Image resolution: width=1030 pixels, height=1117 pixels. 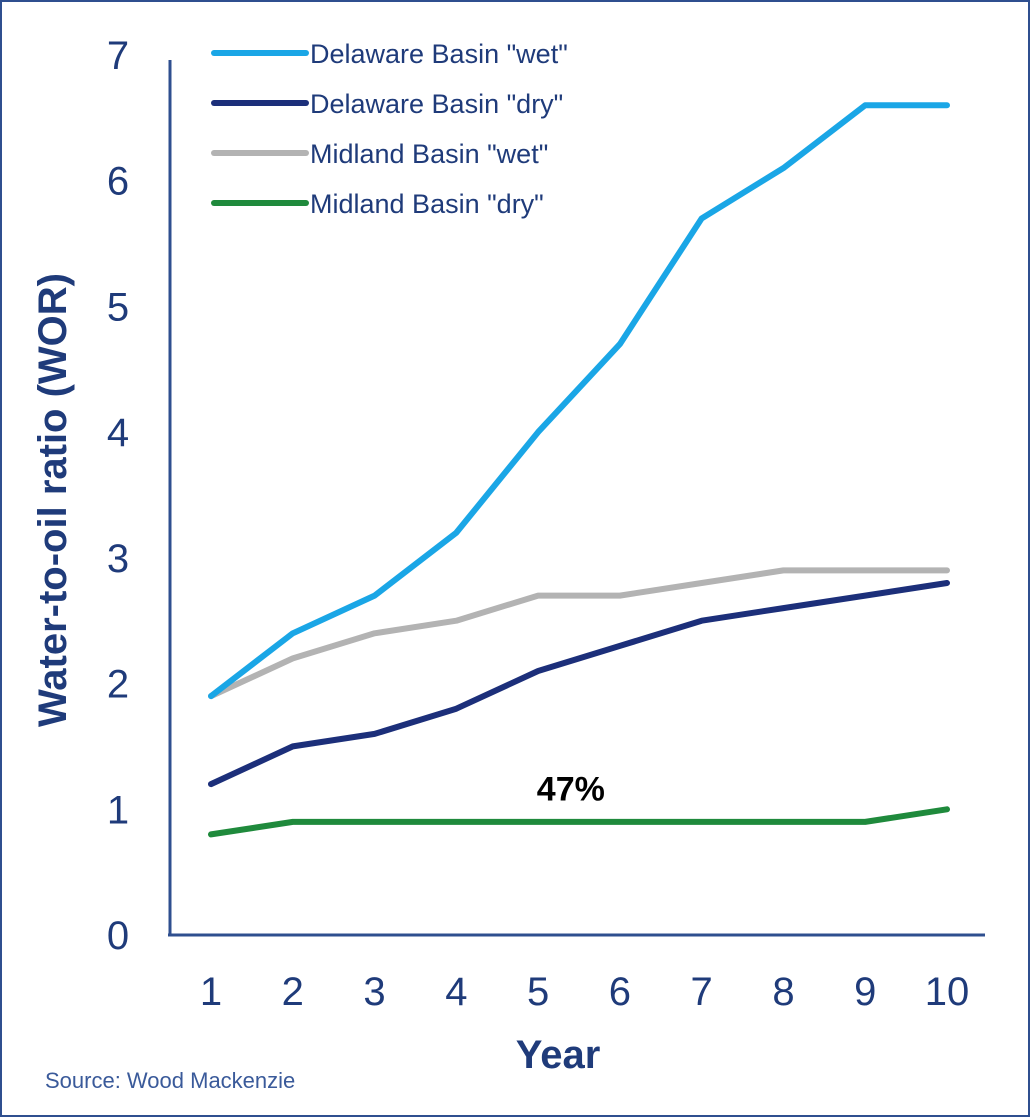 I want to click on y-tick-label: 6, so click(x=118, y=182).